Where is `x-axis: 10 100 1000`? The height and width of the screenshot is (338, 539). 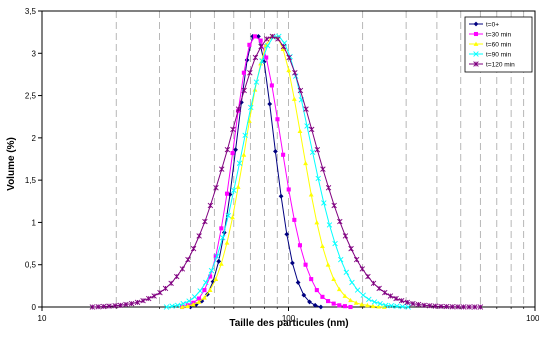
x-axis: 10 100 1000 is located at coordinates (288, 315).